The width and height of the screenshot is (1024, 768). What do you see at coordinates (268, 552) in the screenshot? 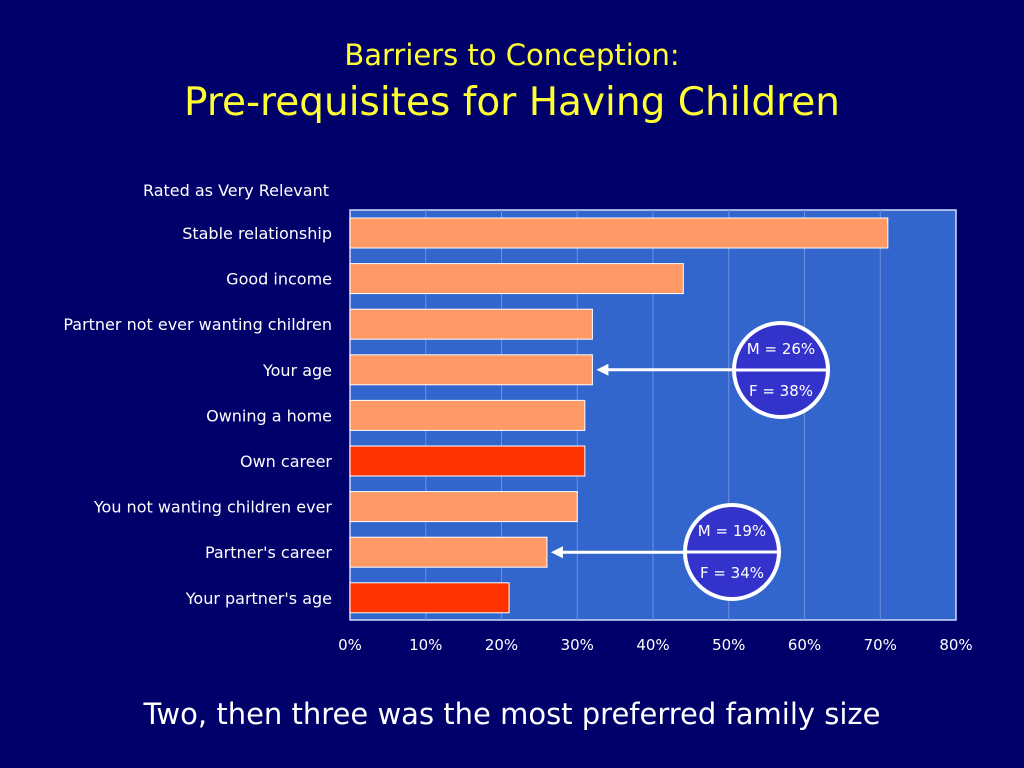
I see `category-label: Partner's career` at bounding box center [268, 552].